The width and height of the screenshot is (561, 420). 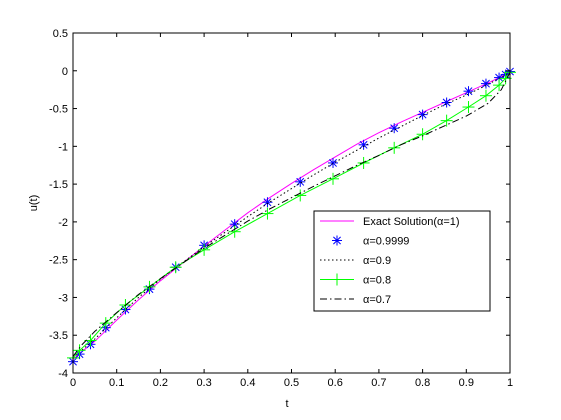 I want to click on y-tick-label: 0, so click(x=65, y=72).